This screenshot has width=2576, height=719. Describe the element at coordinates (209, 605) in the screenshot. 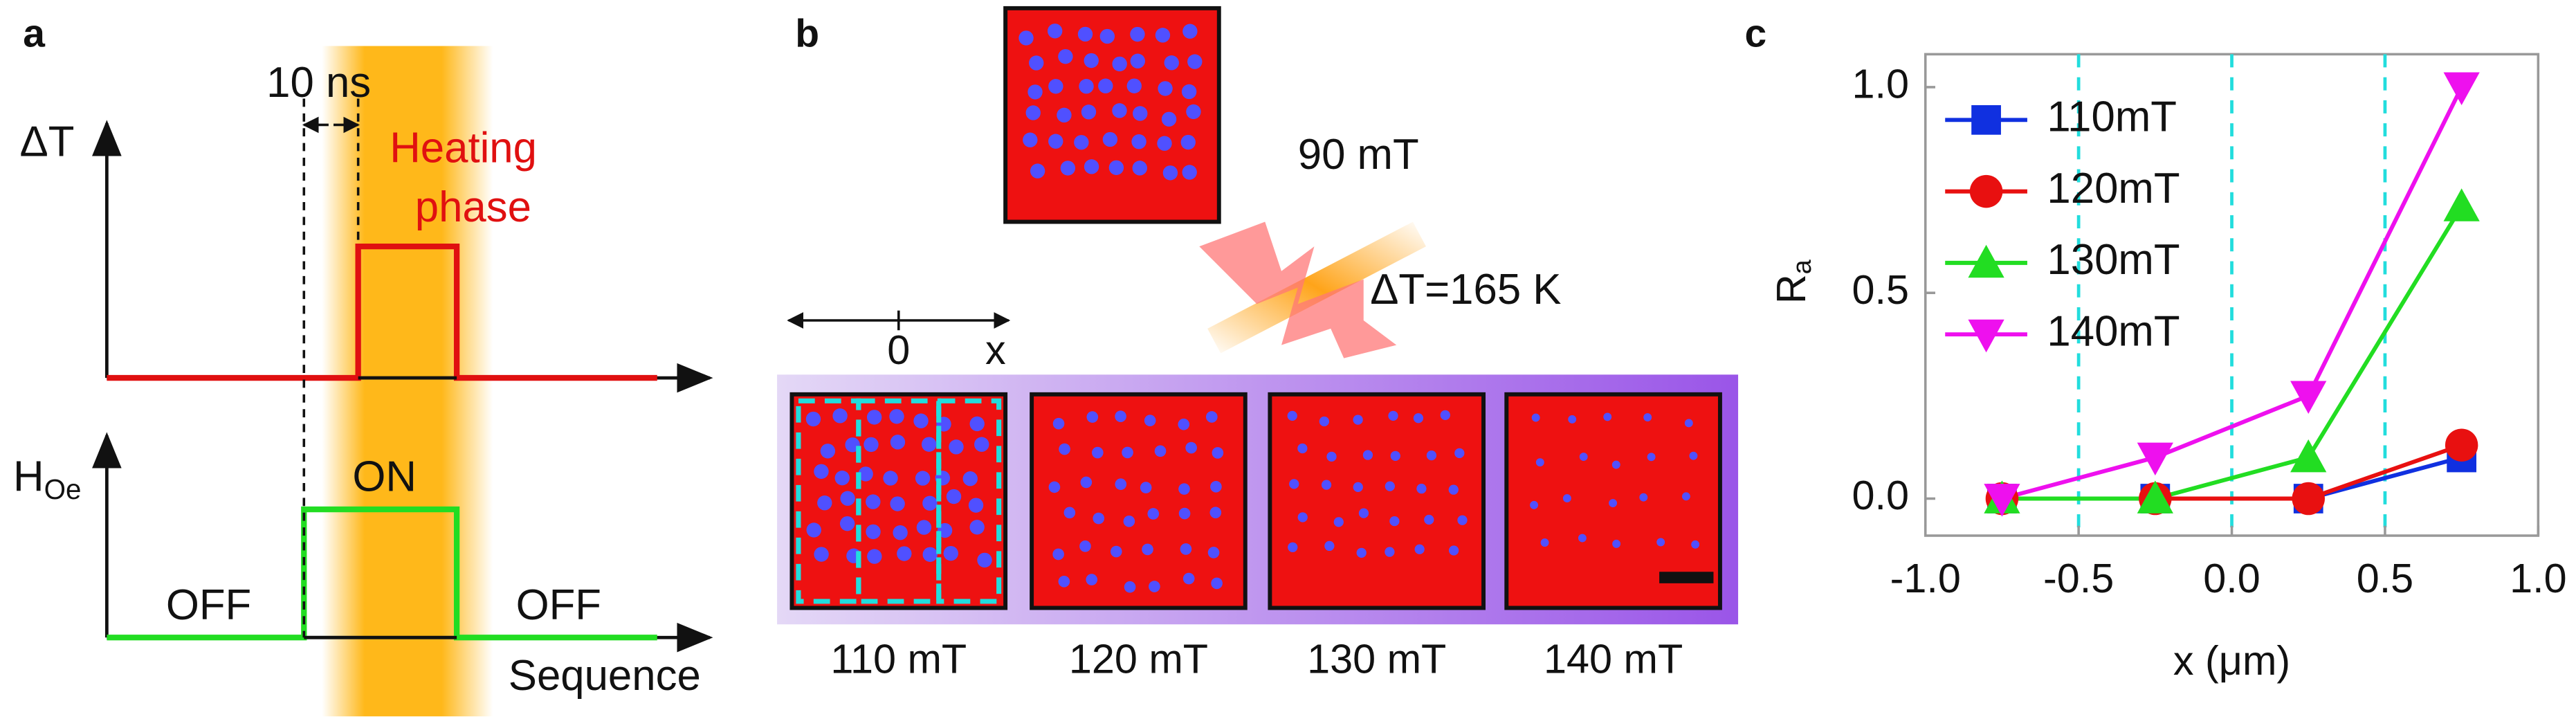

I see `state-label: OFF` at that location.